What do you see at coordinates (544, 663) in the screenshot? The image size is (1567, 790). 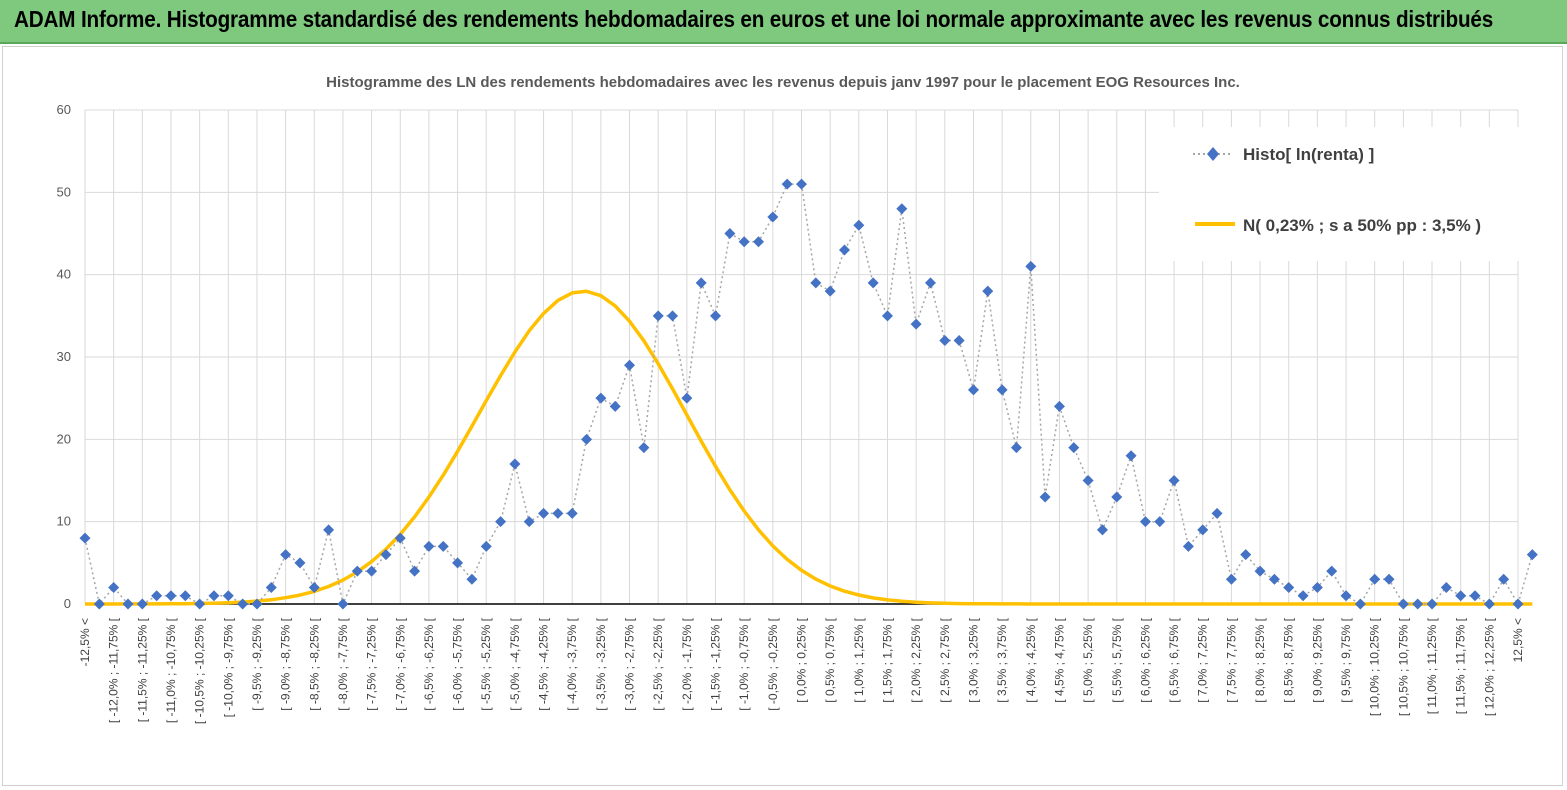 I see `x-tick-label: [ -4,5% ; -4,25% [` at bounding box center [544, 663].